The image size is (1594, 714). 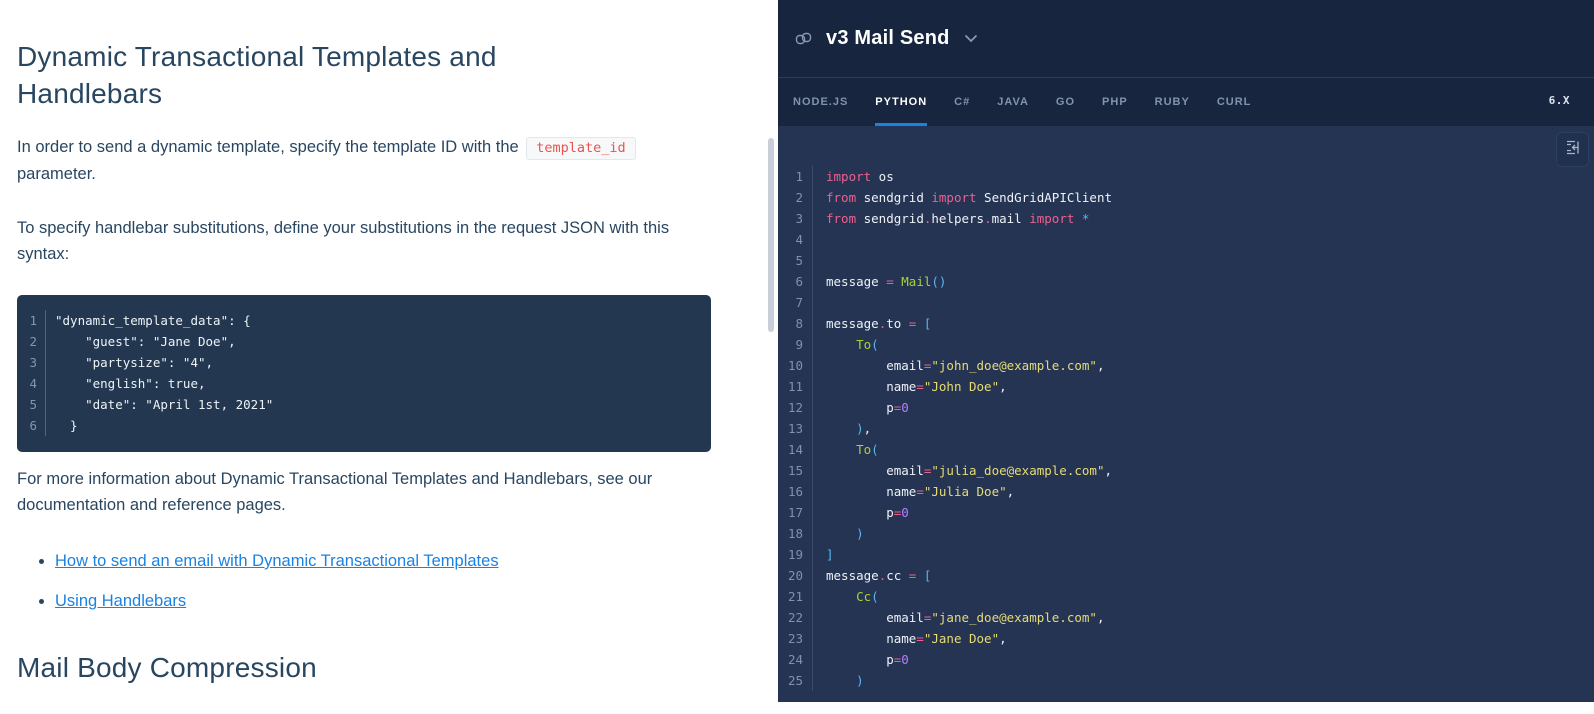 I want to click on code-text: "guest": "Jane Doe",, so click(x=140, y=341).